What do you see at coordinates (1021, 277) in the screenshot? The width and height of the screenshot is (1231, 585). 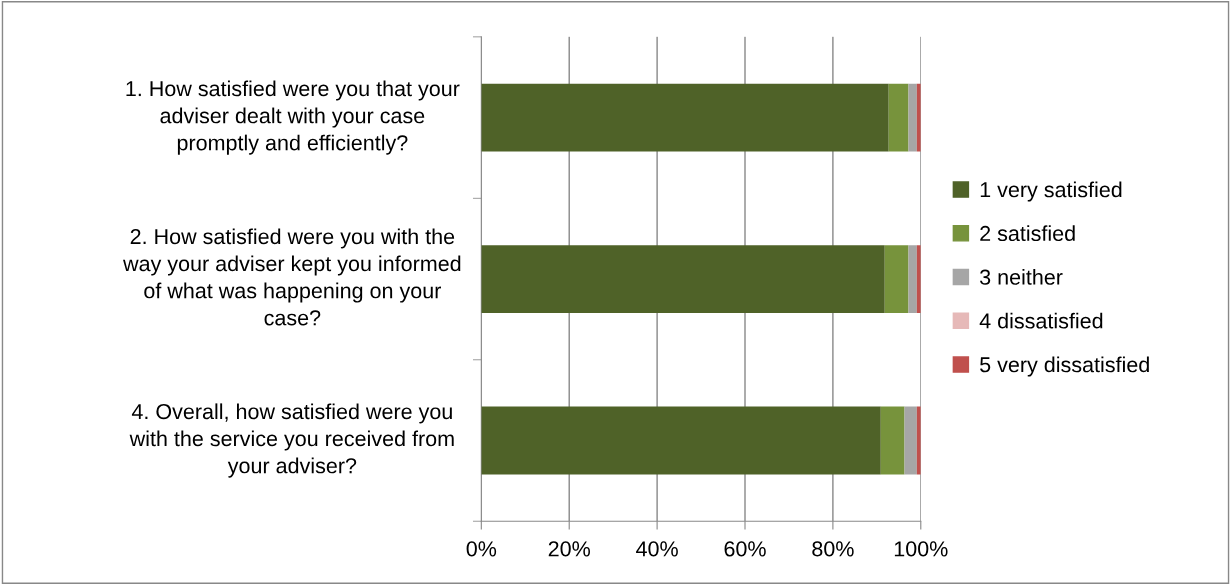 I see `legend-label: 3 neither` at bounding box center [1021, 277].